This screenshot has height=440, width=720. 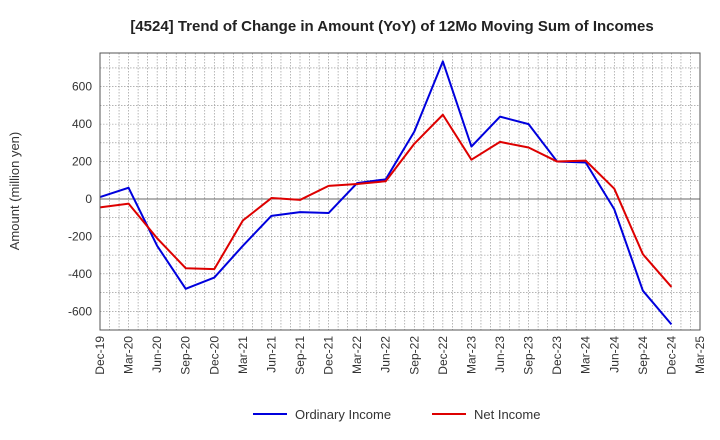 I want to click on y-tick-label: 400, so click(x=82, y=124).